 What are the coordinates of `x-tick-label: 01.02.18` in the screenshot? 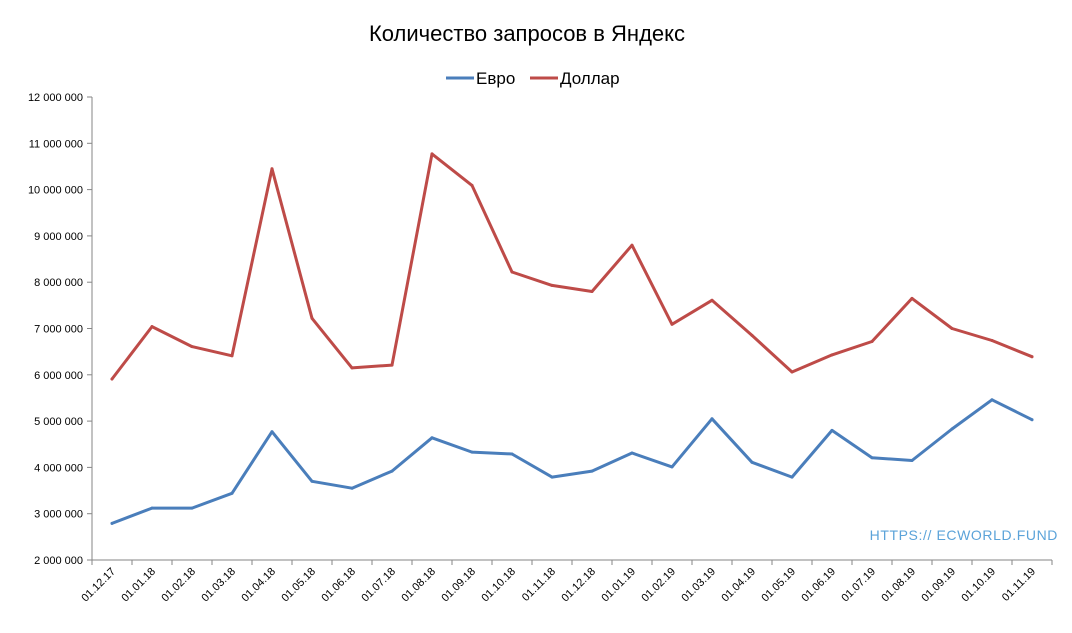 It's located at (178, 585).